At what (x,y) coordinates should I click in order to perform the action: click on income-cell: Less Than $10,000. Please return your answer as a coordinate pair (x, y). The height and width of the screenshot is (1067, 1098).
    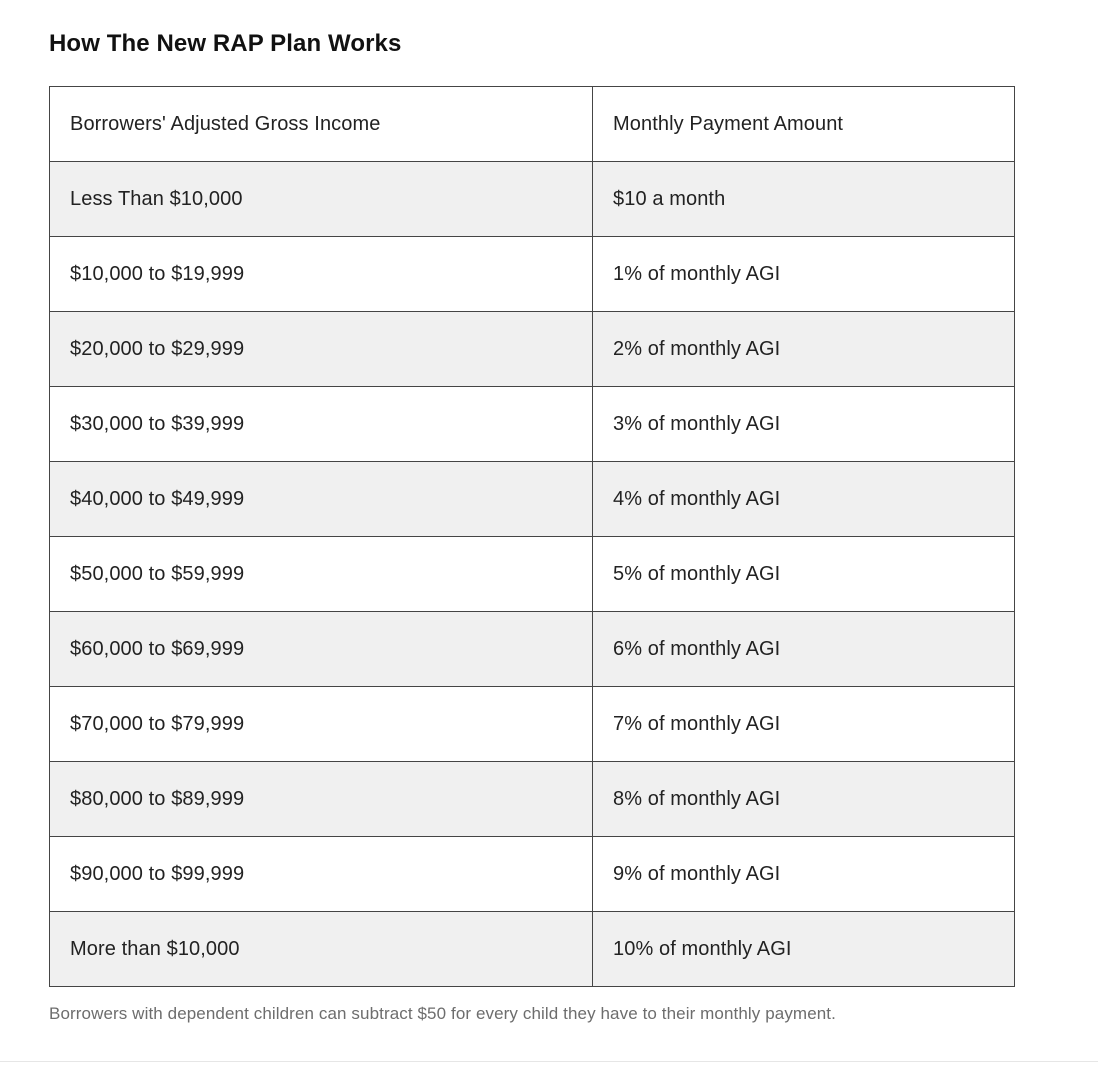
    Looking at the image, I should click on (321, 199).